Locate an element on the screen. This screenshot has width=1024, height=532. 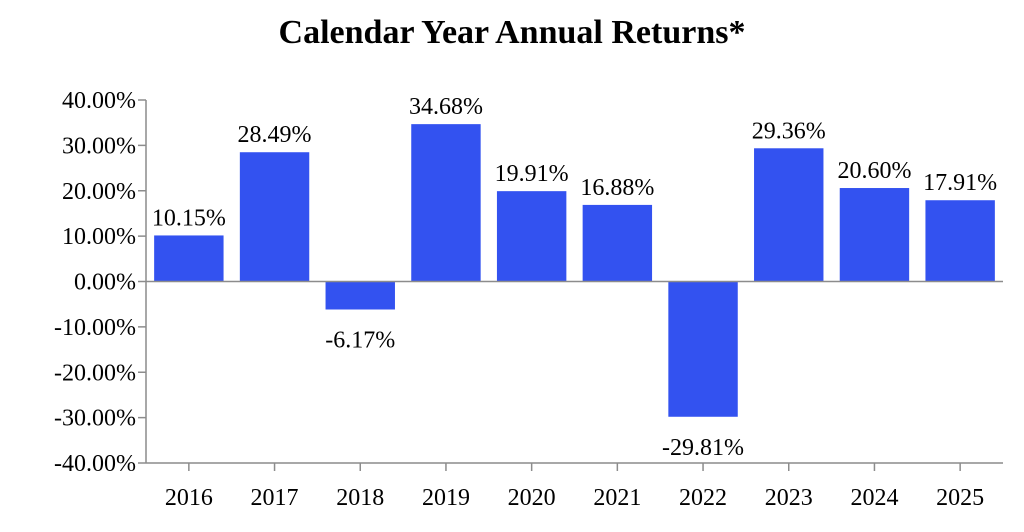
y-tick-label: 10.00% is located at coordinates (99, 237).